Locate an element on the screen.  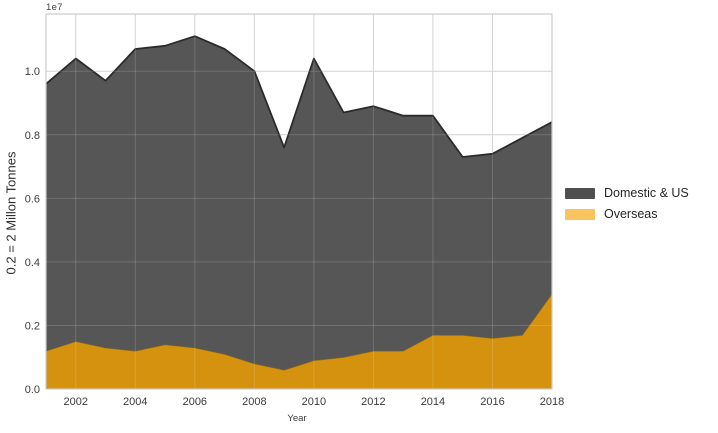
y-tick-label: 0.4 is located at coordinates (32, 263).